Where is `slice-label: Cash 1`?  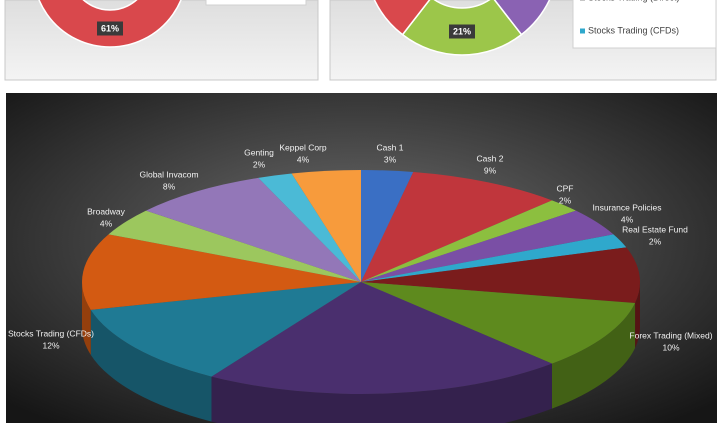 slice-label: Cash 1 is located at coordinates (390, 147).